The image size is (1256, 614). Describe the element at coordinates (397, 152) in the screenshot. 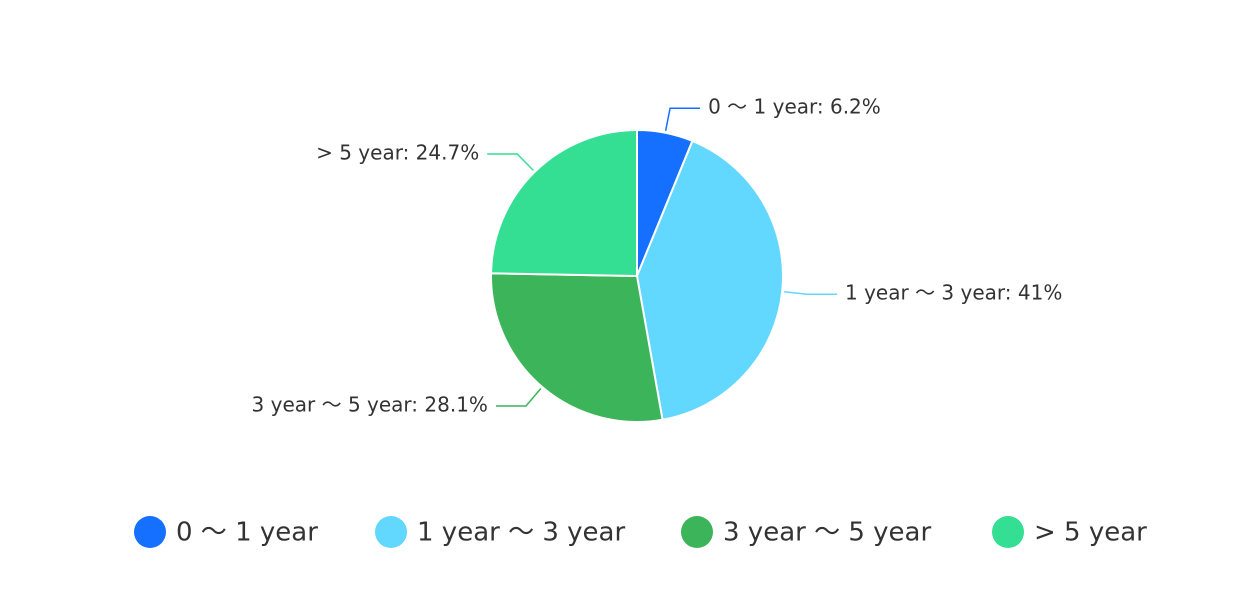

I see `data-label: > 5 year: 24.7%` at that location.